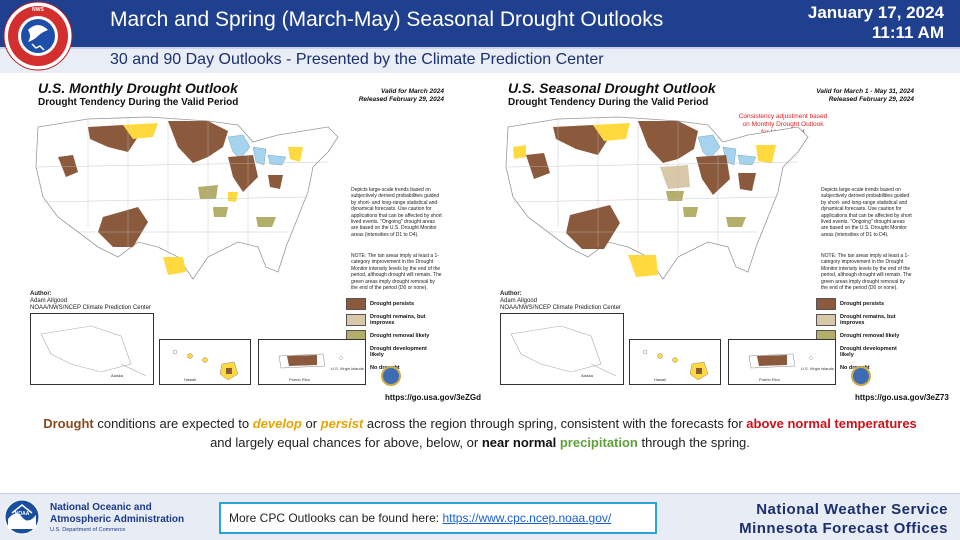 The width and height of the screenshot is (960, 540). What do you see at coordinates (68, 423) in the screenshot?
I see `summary-drought: Drought` at bounding box center [68, 423].